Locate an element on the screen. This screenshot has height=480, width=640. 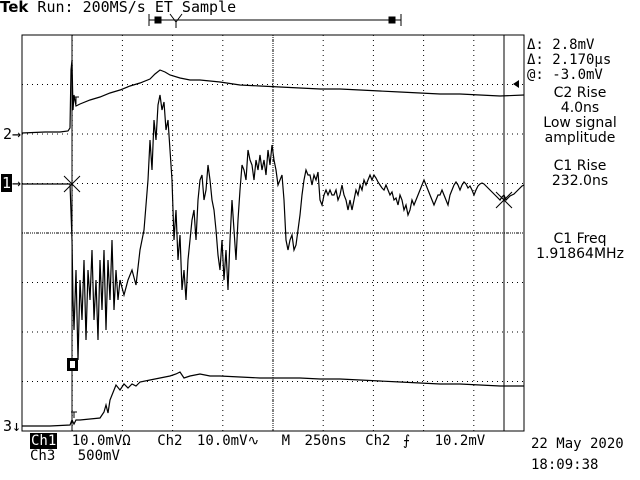
ch3-marker: 3↓ is located at coordinates (12, 426).